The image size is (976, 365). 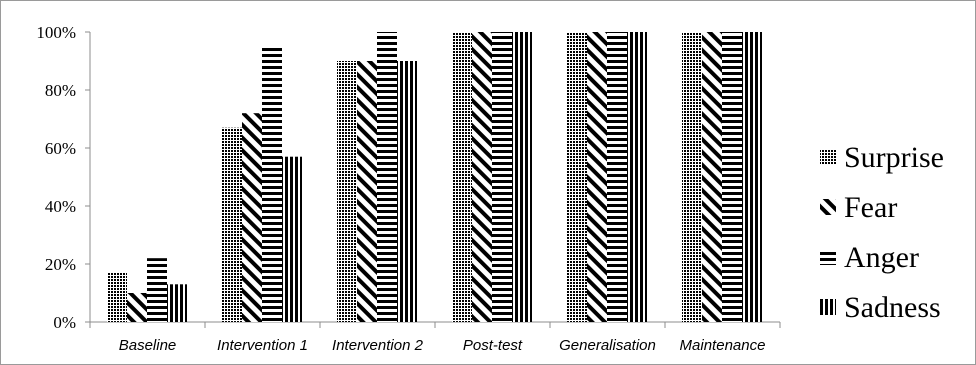 I want to click on y-tick-label: 100%, so click(x=56, y=32).